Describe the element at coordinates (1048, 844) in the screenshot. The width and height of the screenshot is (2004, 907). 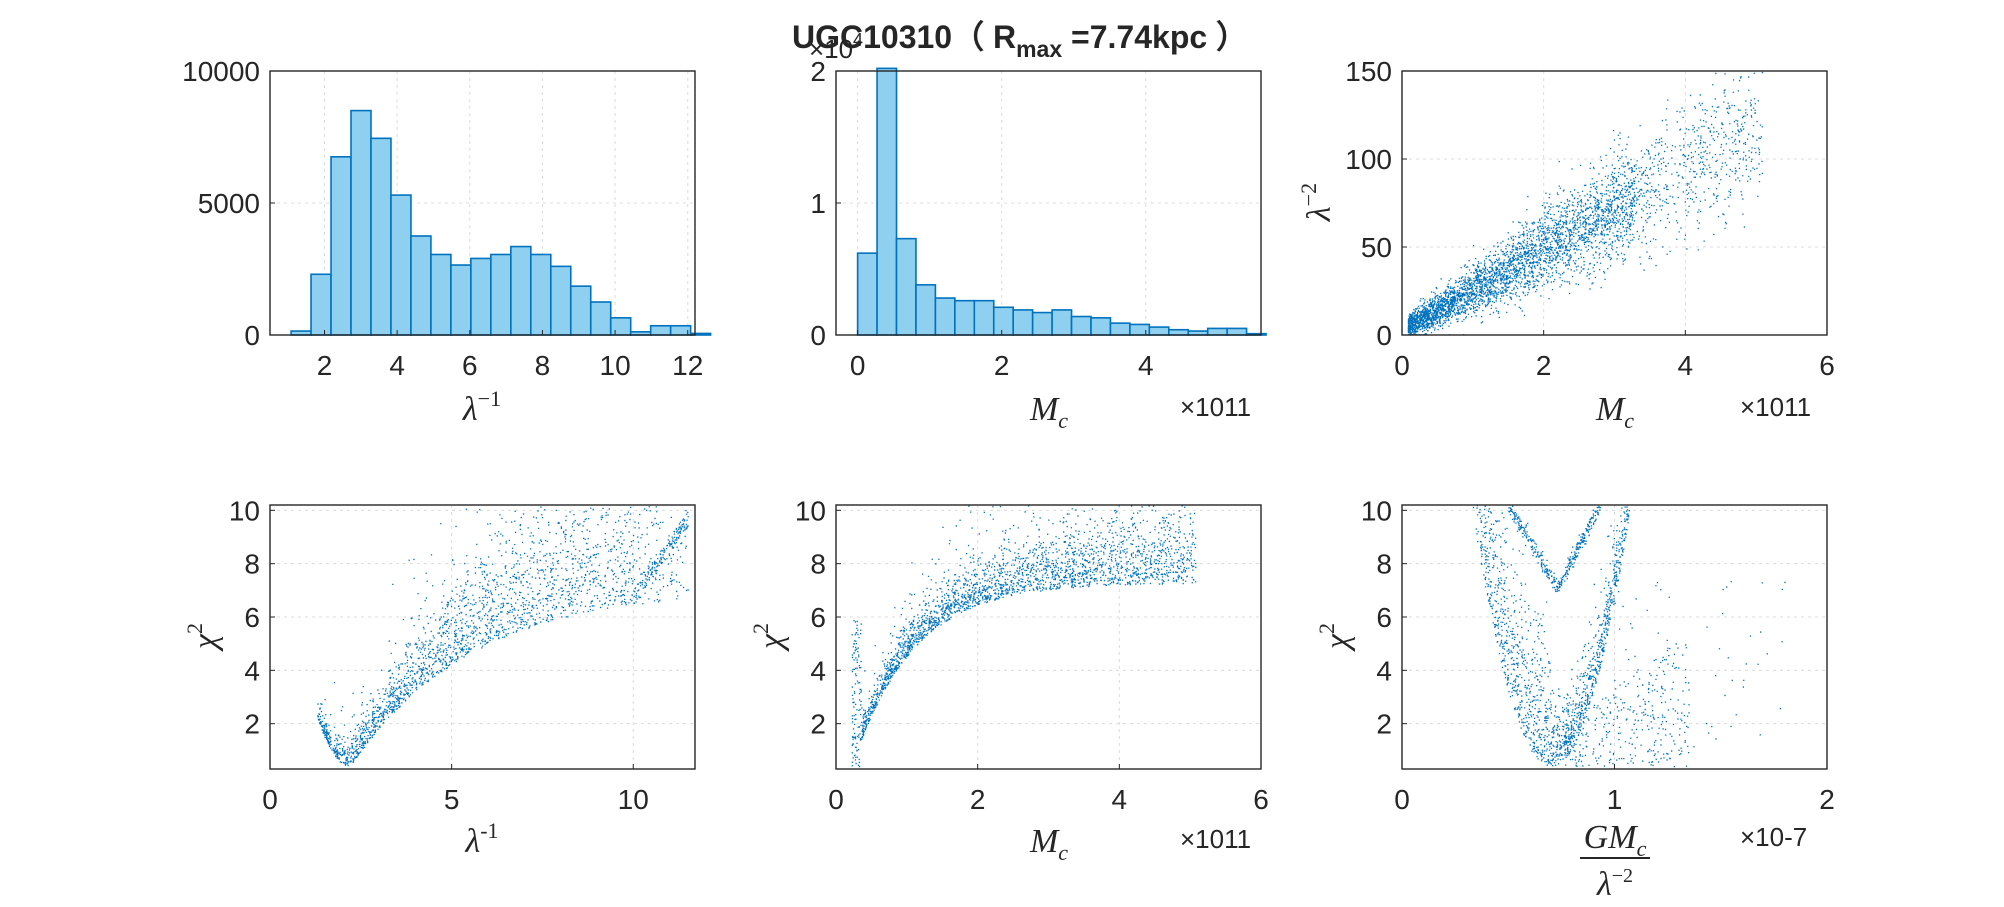
I see `p4-xlabel: Mc` at that location.